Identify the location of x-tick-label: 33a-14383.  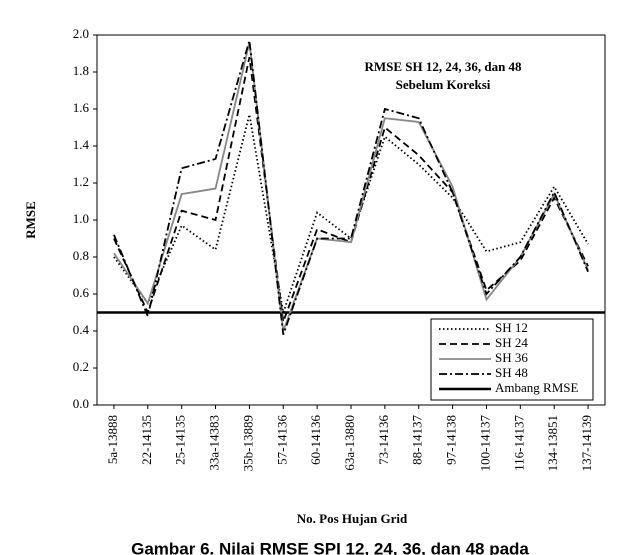
(214, 443).